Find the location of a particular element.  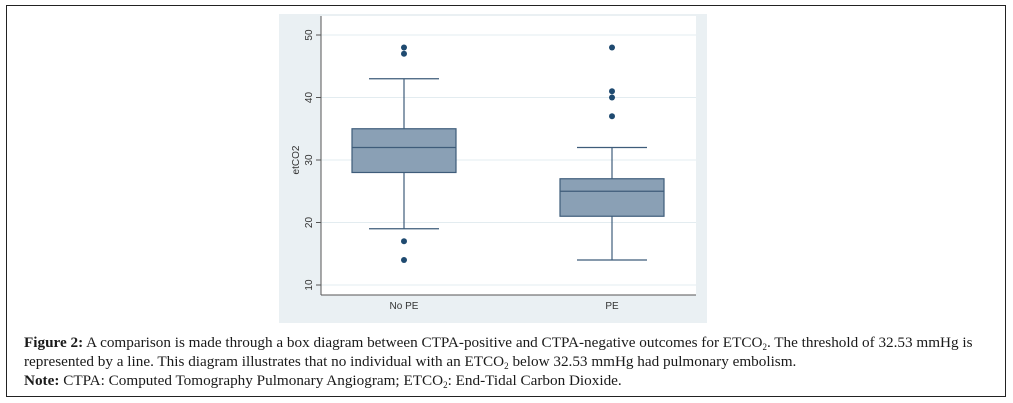

y-tick-label: 20 is located at coordinates (309, 223).